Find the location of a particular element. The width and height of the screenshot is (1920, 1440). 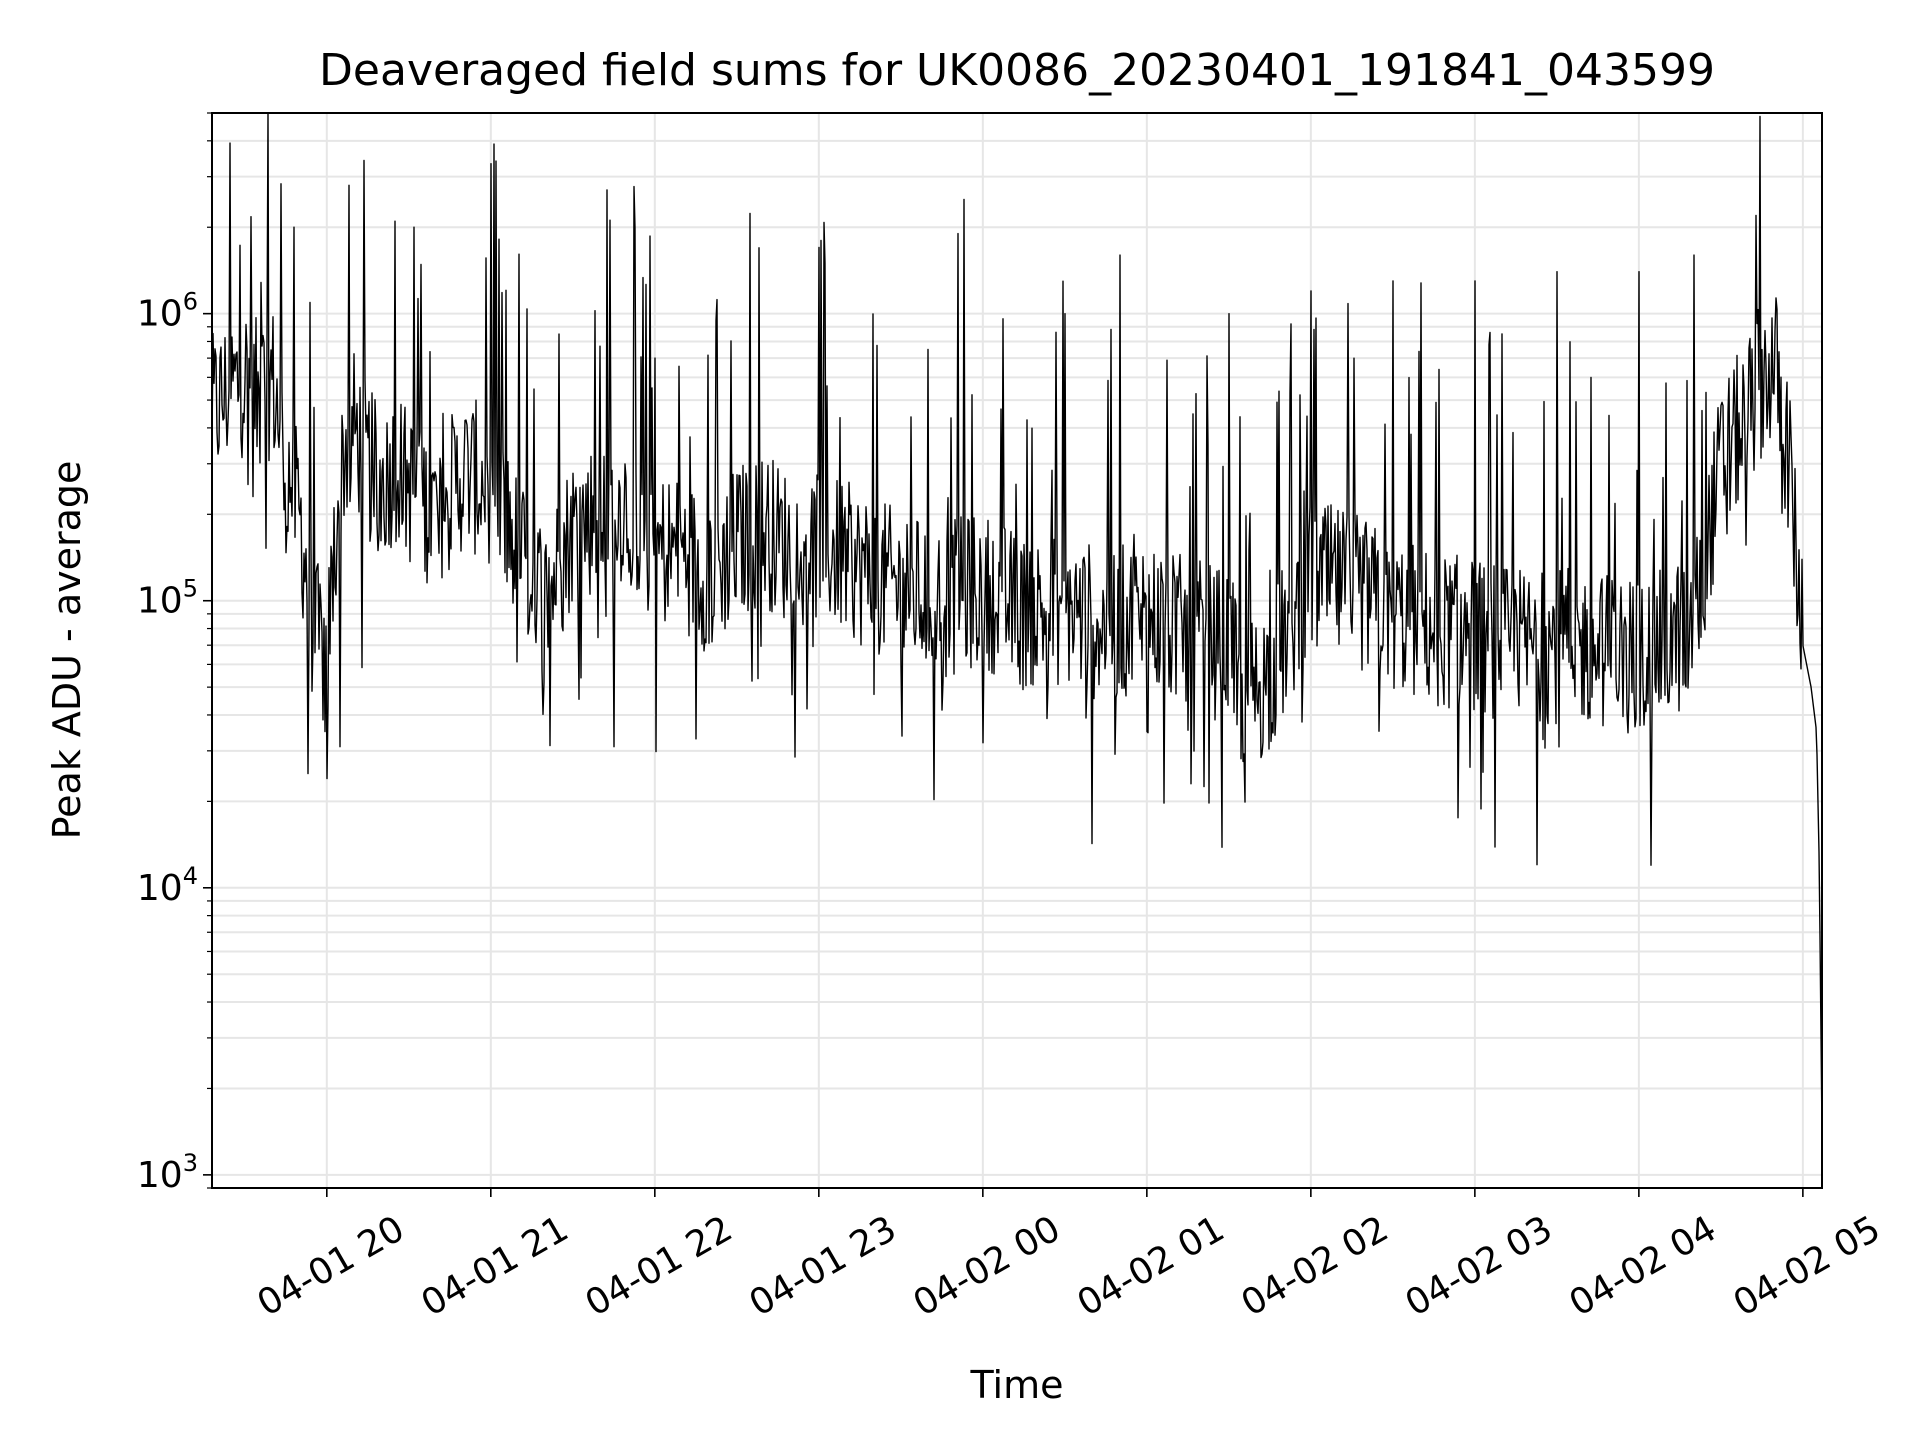

y-tick-label: 10⁴ is located at coordinates (167, 885).